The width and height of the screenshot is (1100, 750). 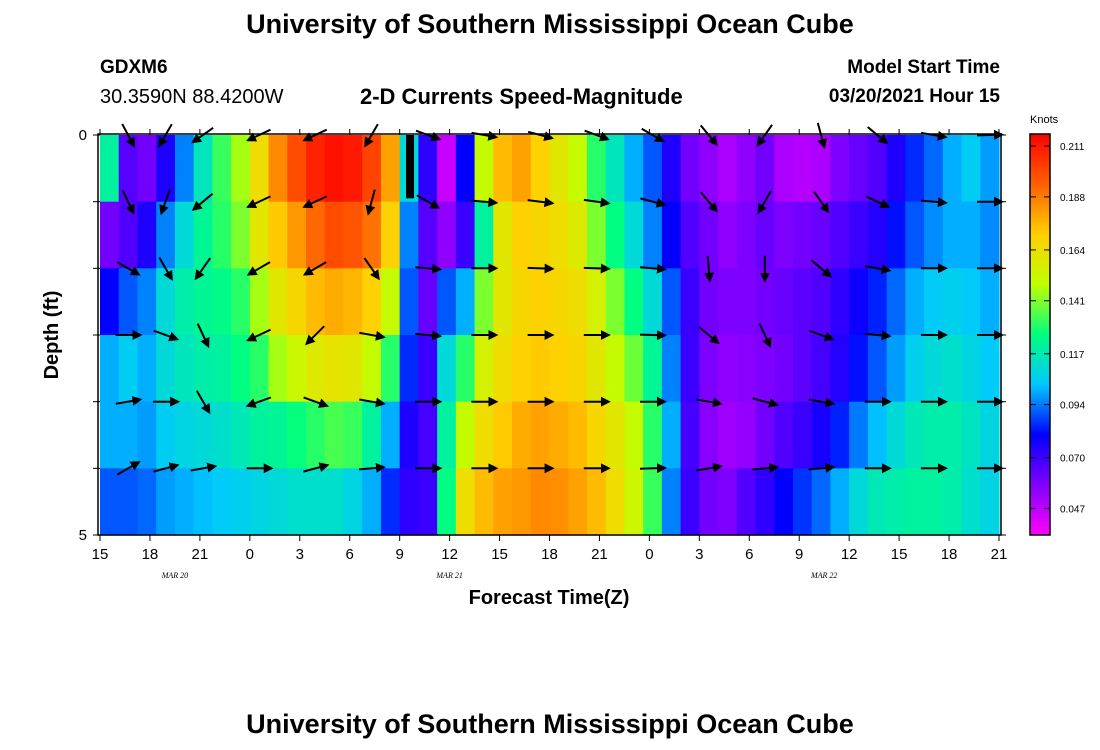 What do you see at coordinates (799, 554) in the screenshot?
I see `x-tick-label: 9` at bounding box center [799, 554].